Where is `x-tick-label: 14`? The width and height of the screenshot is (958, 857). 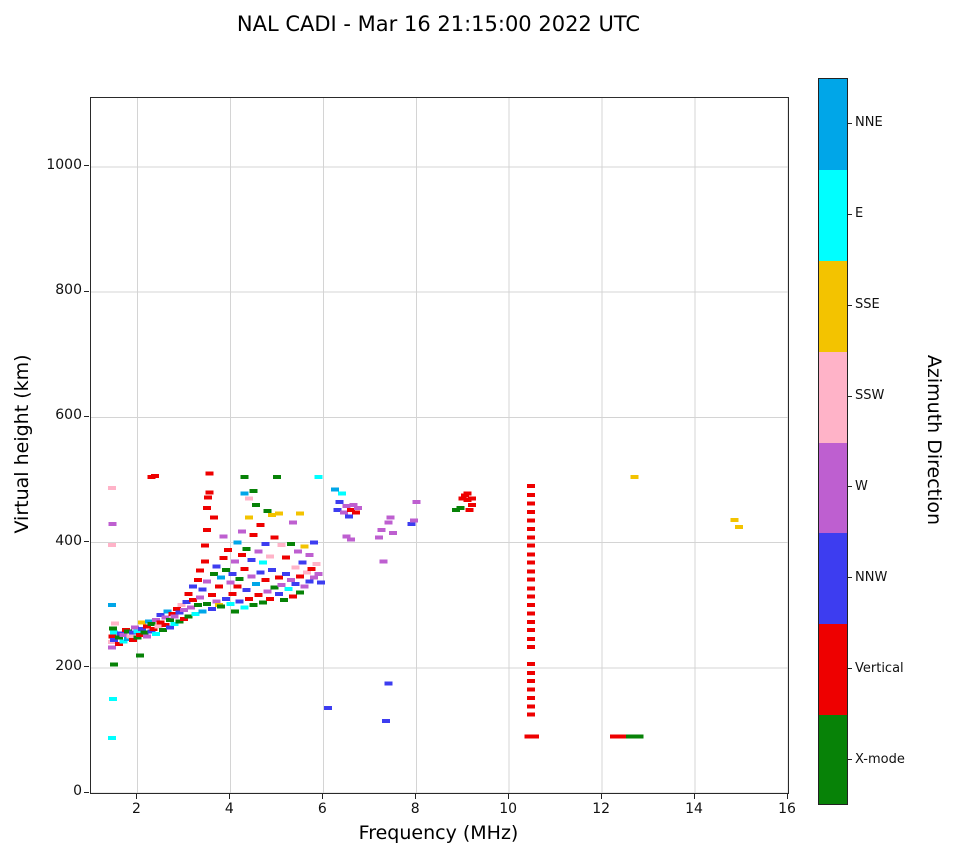
x-tick-label: 14 is located at coordinates (694, 809).